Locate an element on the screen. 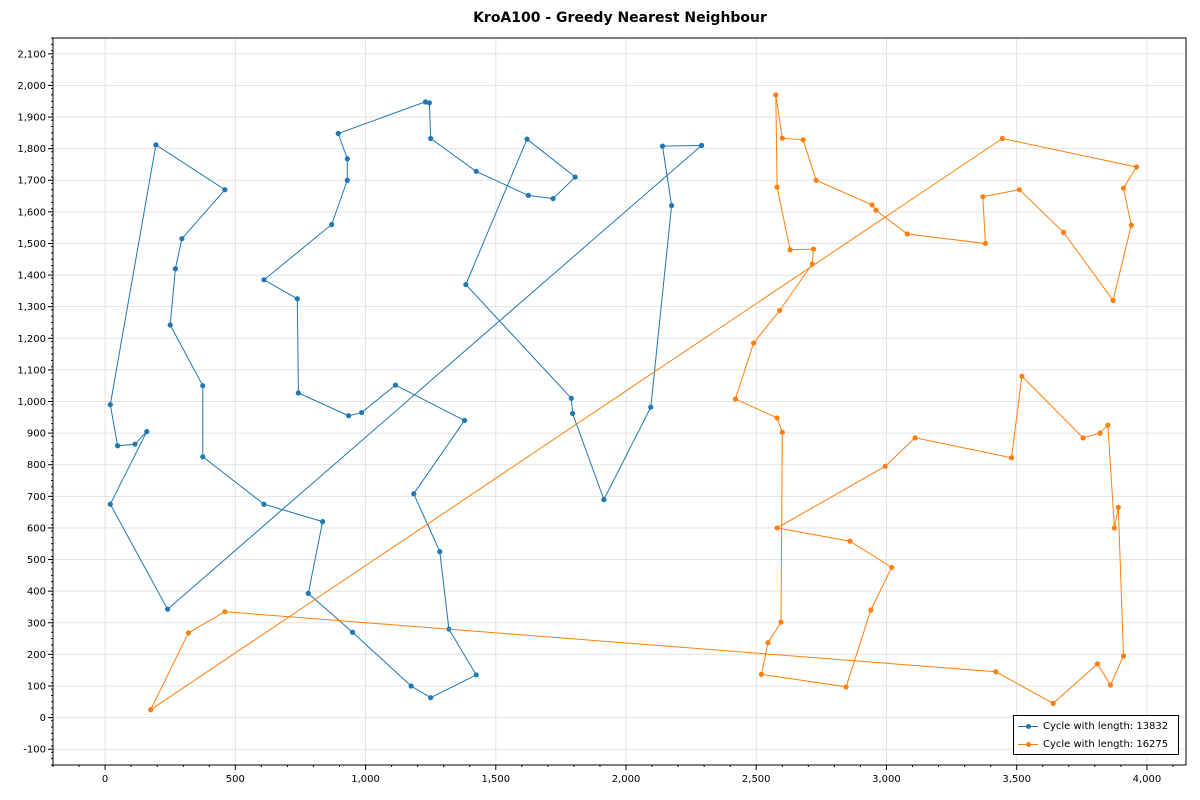 This screenshot has height=800, width=1200. x-tick-label-0: 0 is located at coordinates (105, 779).